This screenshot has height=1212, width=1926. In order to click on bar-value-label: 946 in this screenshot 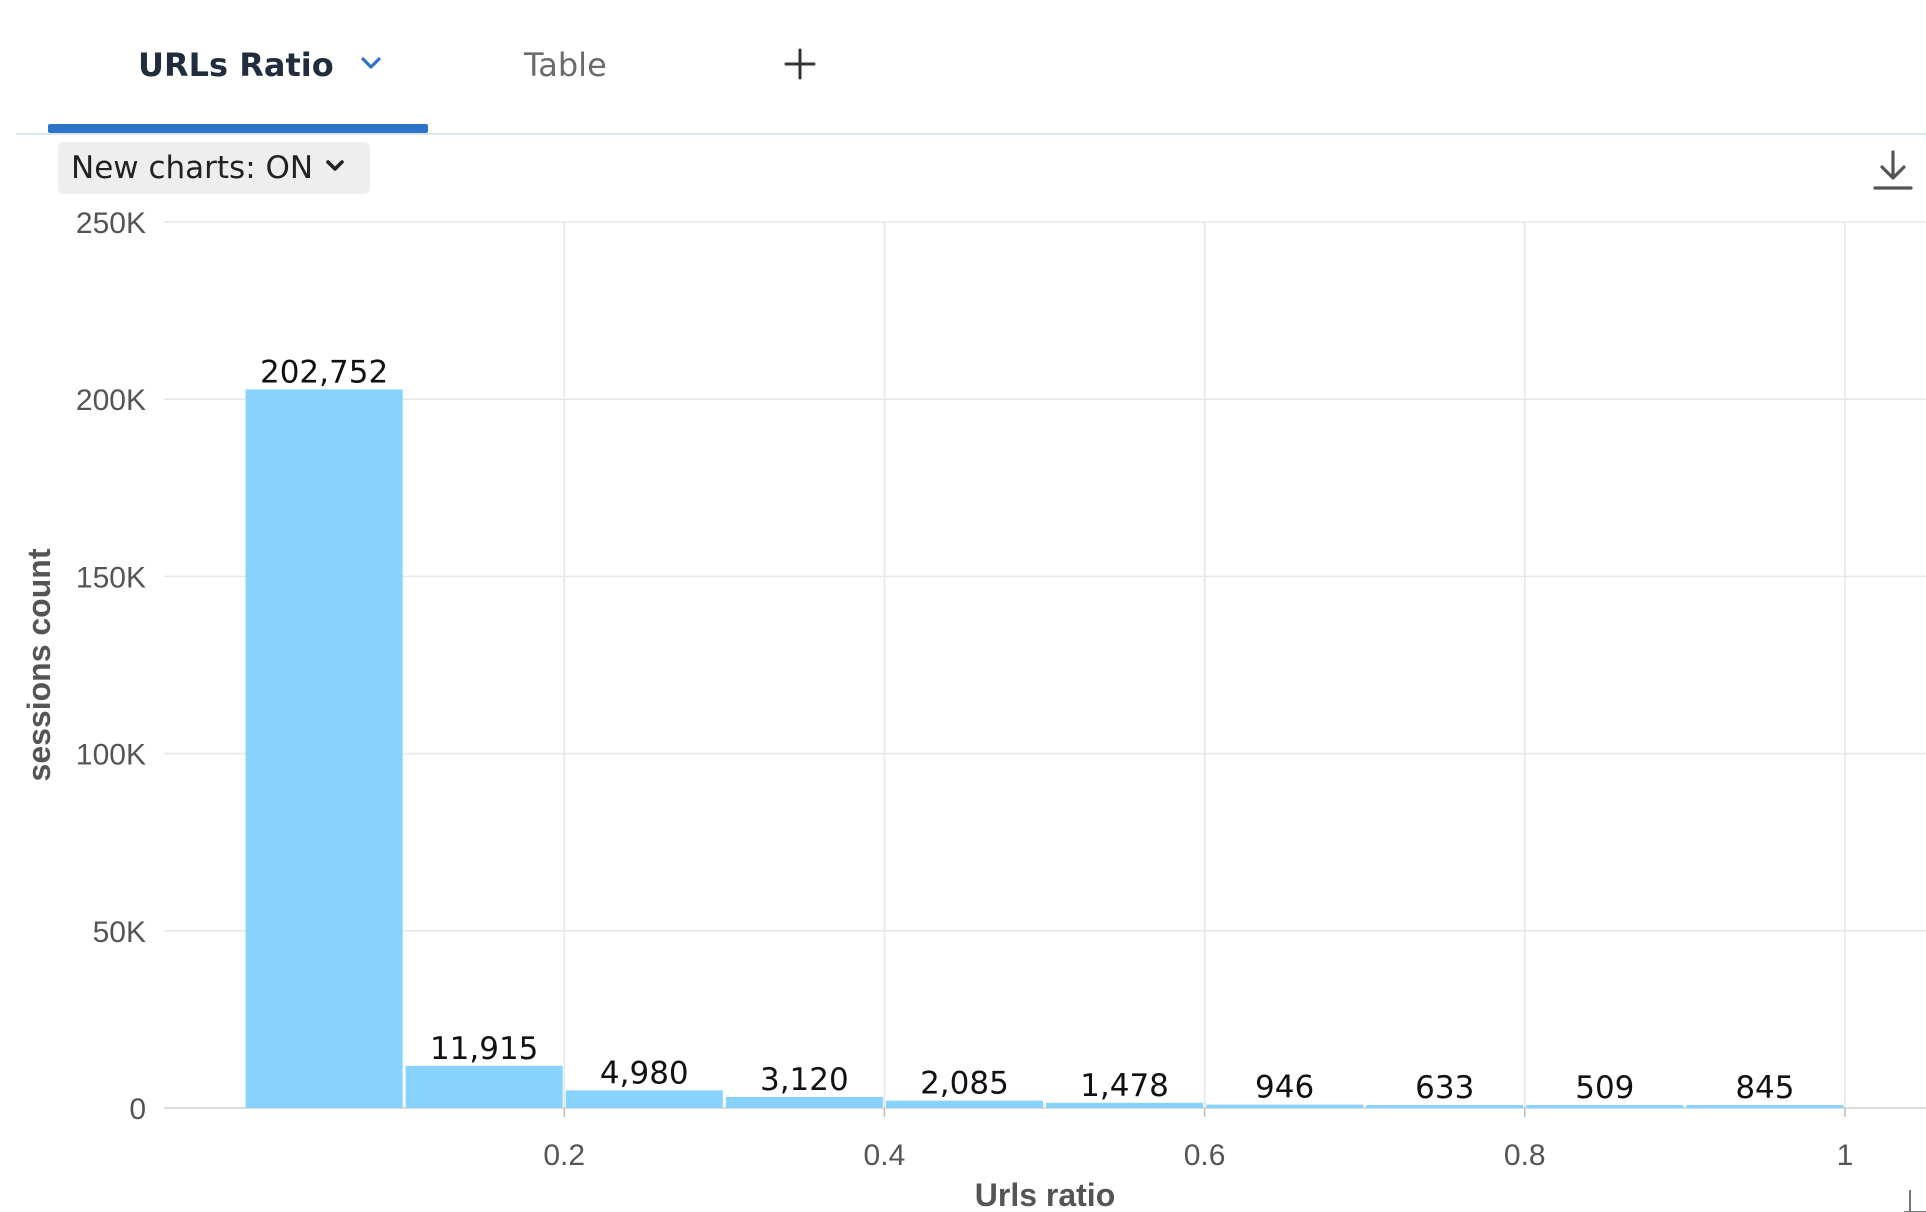, I will do `click(1284, 1088)`.